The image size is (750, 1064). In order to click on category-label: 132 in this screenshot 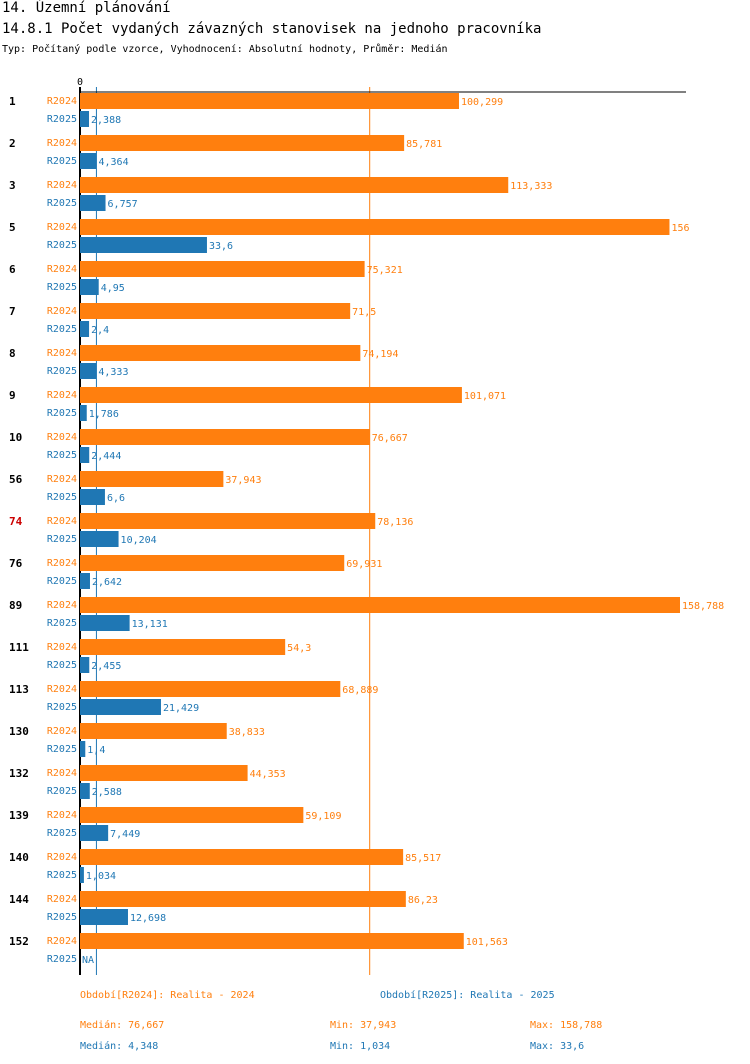, I will do `click(19, 773)`.